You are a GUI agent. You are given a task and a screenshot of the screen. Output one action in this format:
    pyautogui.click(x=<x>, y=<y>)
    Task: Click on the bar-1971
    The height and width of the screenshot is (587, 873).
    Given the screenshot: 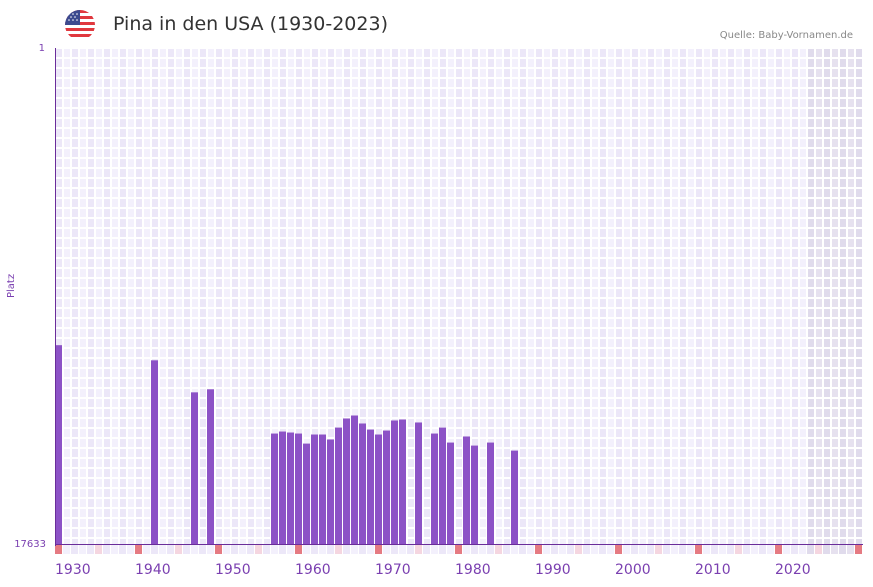 What is the action you would take?
    pyautogui.click(x=386, y=487)
    